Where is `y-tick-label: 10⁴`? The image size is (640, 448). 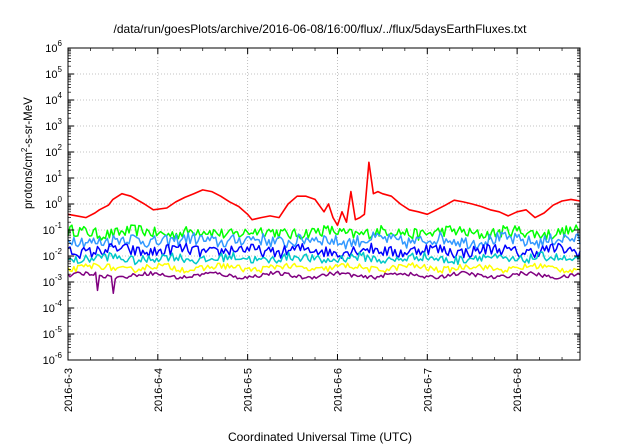 y-tick-label: 10⁴ is located at coordinates (53, 99).